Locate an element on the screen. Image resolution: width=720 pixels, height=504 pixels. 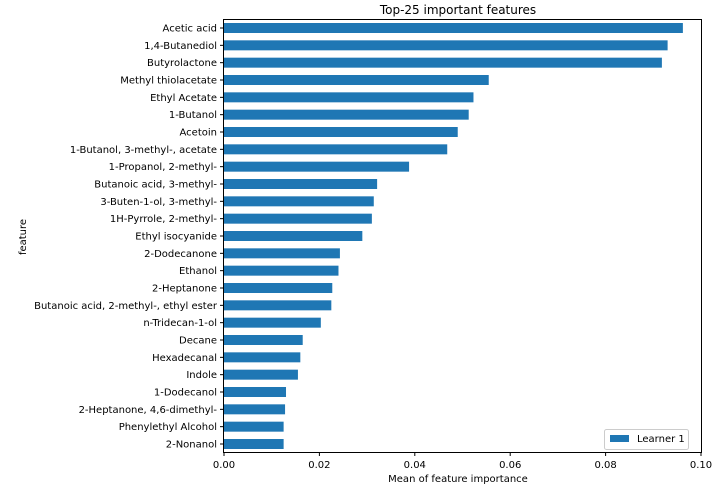
y-tick-label: Ethyl Acetate is located at coordinates (183, 98).